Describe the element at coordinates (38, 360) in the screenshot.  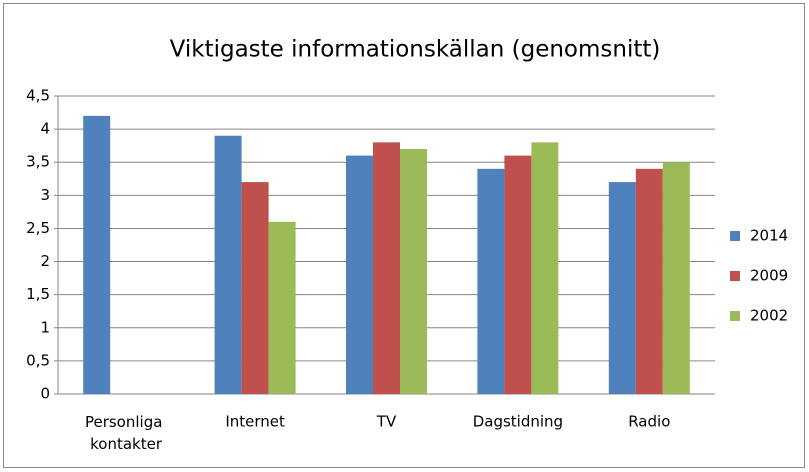
I see `y-tick-label: 0,5` at that location.